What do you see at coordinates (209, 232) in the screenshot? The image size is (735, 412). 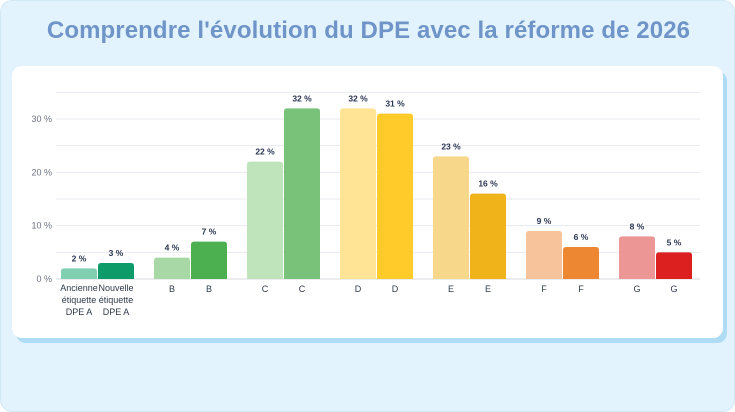 I see `data-label: 7 %` at bounding box center [209, 232].